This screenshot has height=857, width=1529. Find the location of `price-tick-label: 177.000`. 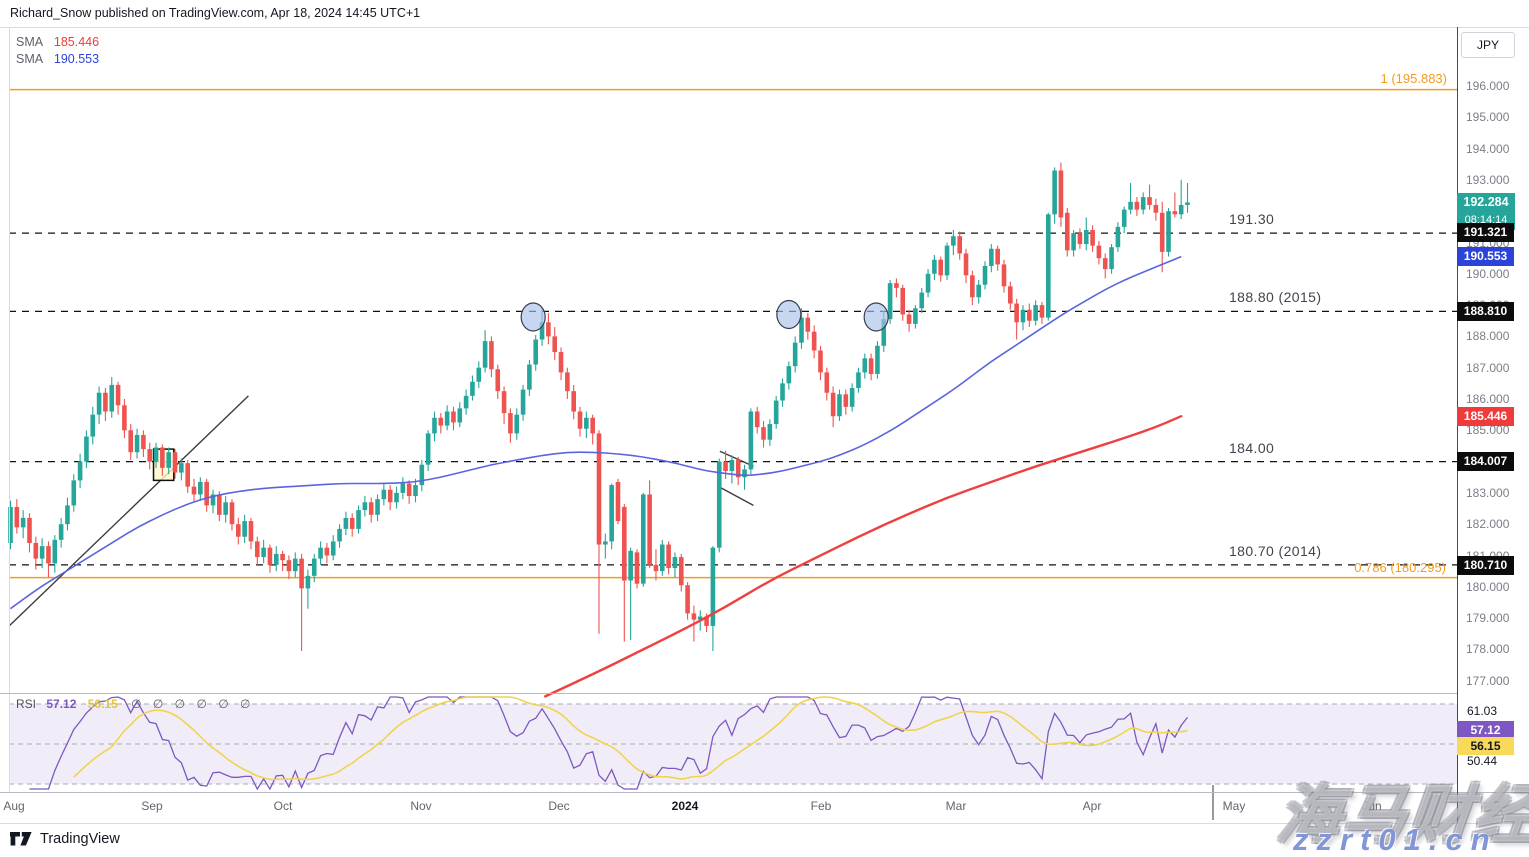

price-tick-label: 177.000 is located at coordinates (1488, 680).